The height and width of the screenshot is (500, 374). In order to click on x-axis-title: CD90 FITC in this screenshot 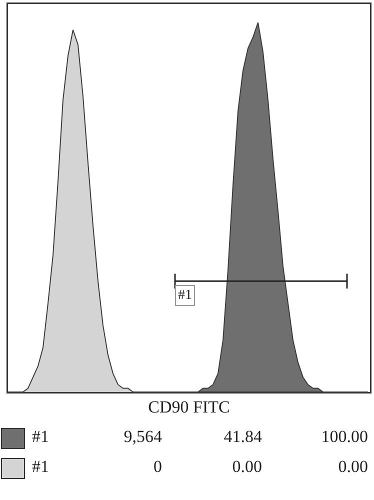, I will do `click(189, 407)`.